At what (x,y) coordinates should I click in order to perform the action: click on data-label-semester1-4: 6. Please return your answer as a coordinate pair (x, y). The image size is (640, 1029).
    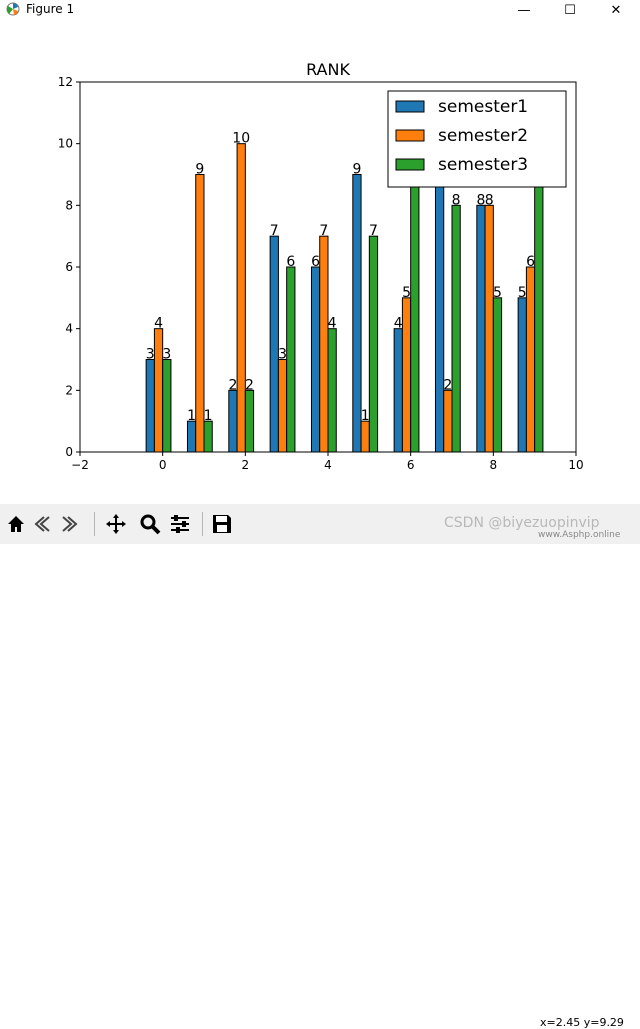
    Looking at the image, I should click on (315, 262).